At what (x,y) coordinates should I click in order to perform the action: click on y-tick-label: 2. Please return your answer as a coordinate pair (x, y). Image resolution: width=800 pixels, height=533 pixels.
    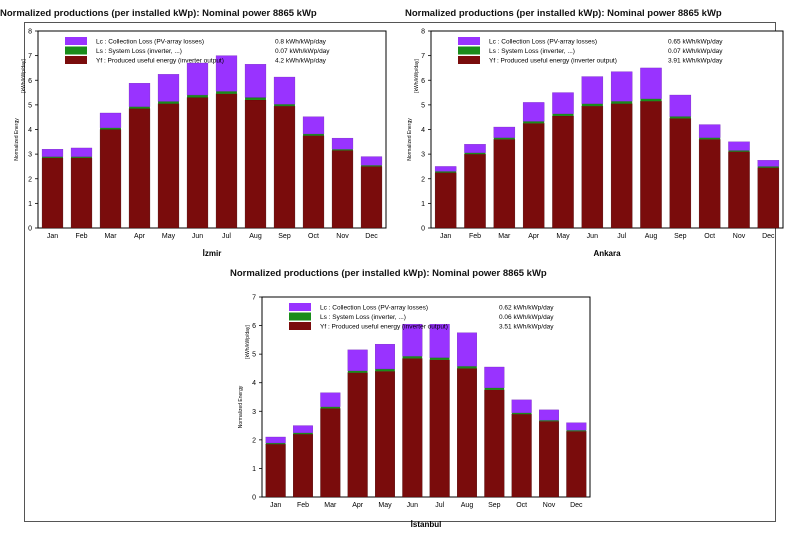
    Looking at the image, I should click on (254, 440).